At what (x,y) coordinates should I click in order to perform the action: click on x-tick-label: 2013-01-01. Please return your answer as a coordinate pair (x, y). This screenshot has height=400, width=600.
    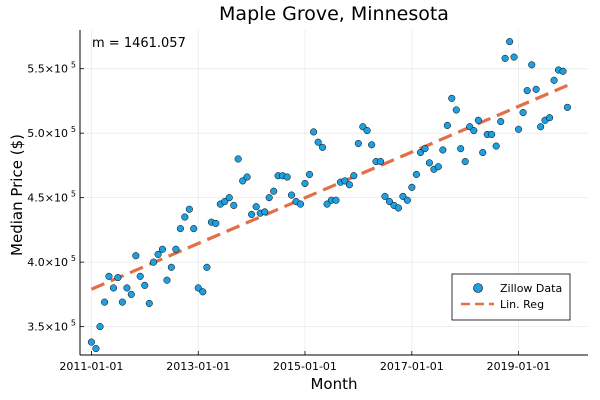
    Looking at the image, I should click on (198, 366).